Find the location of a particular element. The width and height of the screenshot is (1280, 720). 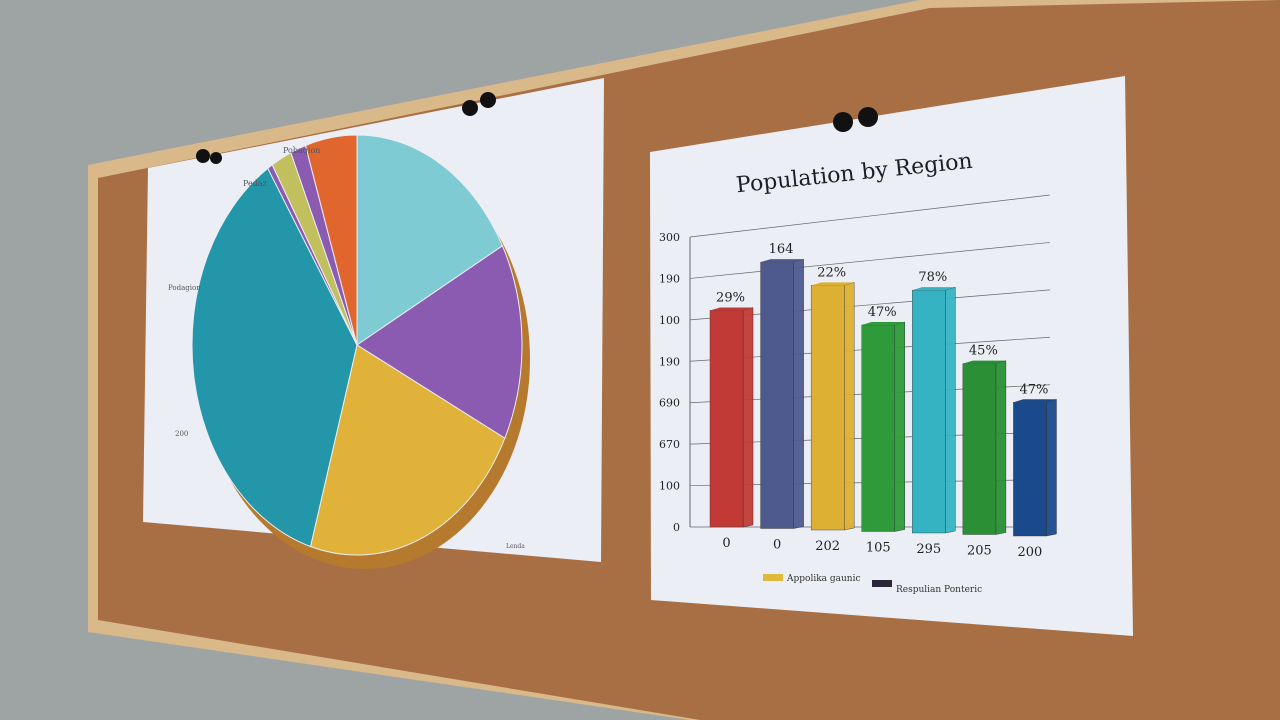

data-label: 29% is located at coordinates (730, 297).